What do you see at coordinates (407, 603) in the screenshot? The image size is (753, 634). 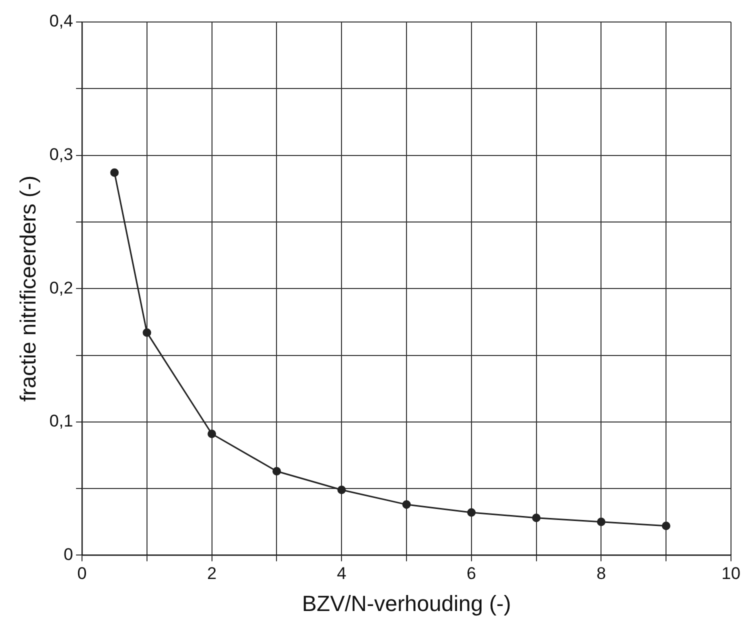 I see `x-axis-title: BZV/N-verhouding (-)` at bounding box center [407, 603].